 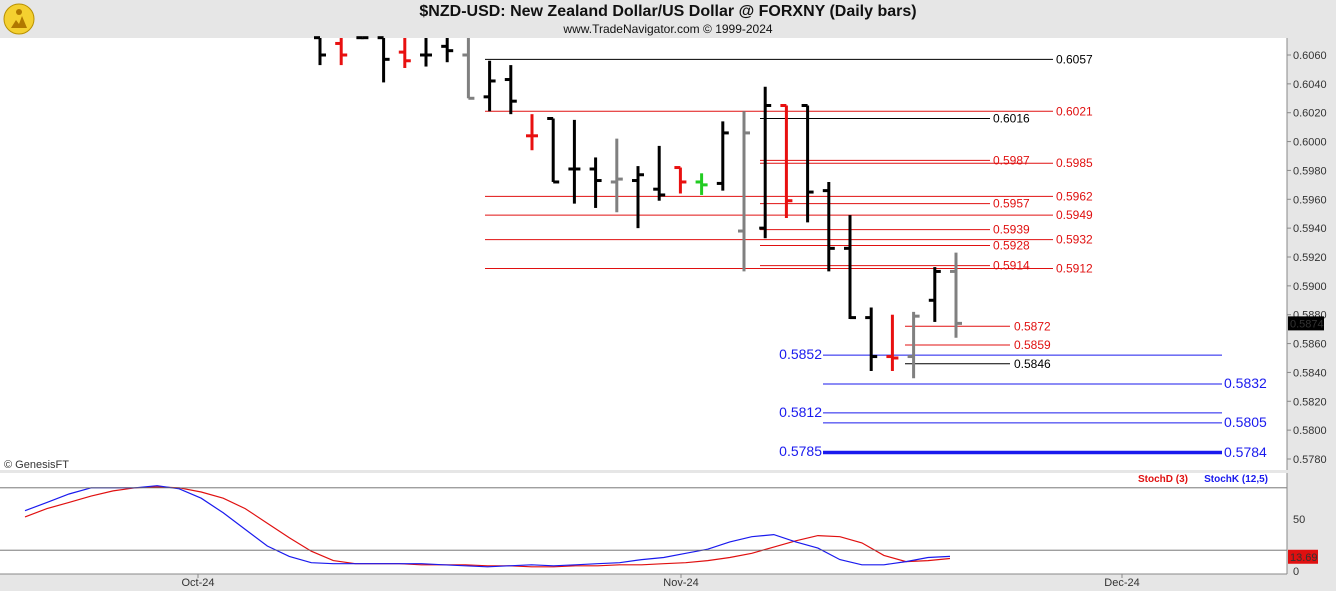 What do you see at coordinates (1011, 204) in the screenshot?
I see `level-label: 0.5957` at bounding box center [1011, 204].